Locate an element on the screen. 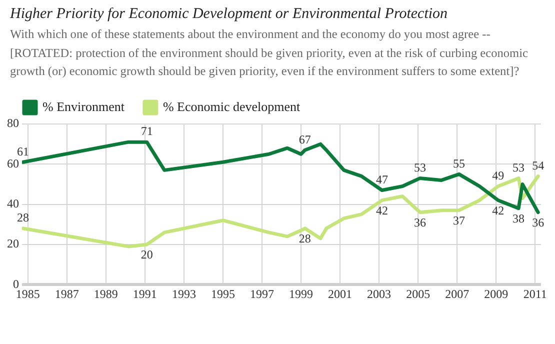  chart-subtitle: With which one of these statements about the environment and the economy do you most agree -- [ROTATED: protection of the environment should be given priority, even at the risk of curbing economic growth (or) economic growth should be given priority, even if the environment suffers to some extent]? is located at coordinates (269, 53).